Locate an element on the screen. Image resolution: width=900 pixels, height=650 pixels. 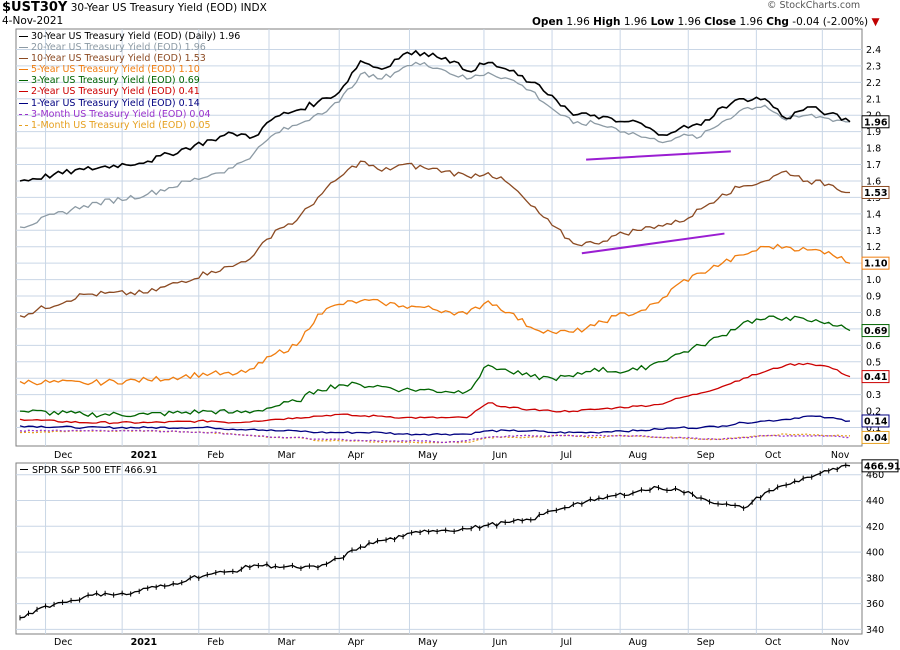
spy-last-value-label: 466.91 is located at coordinates (880, 466).